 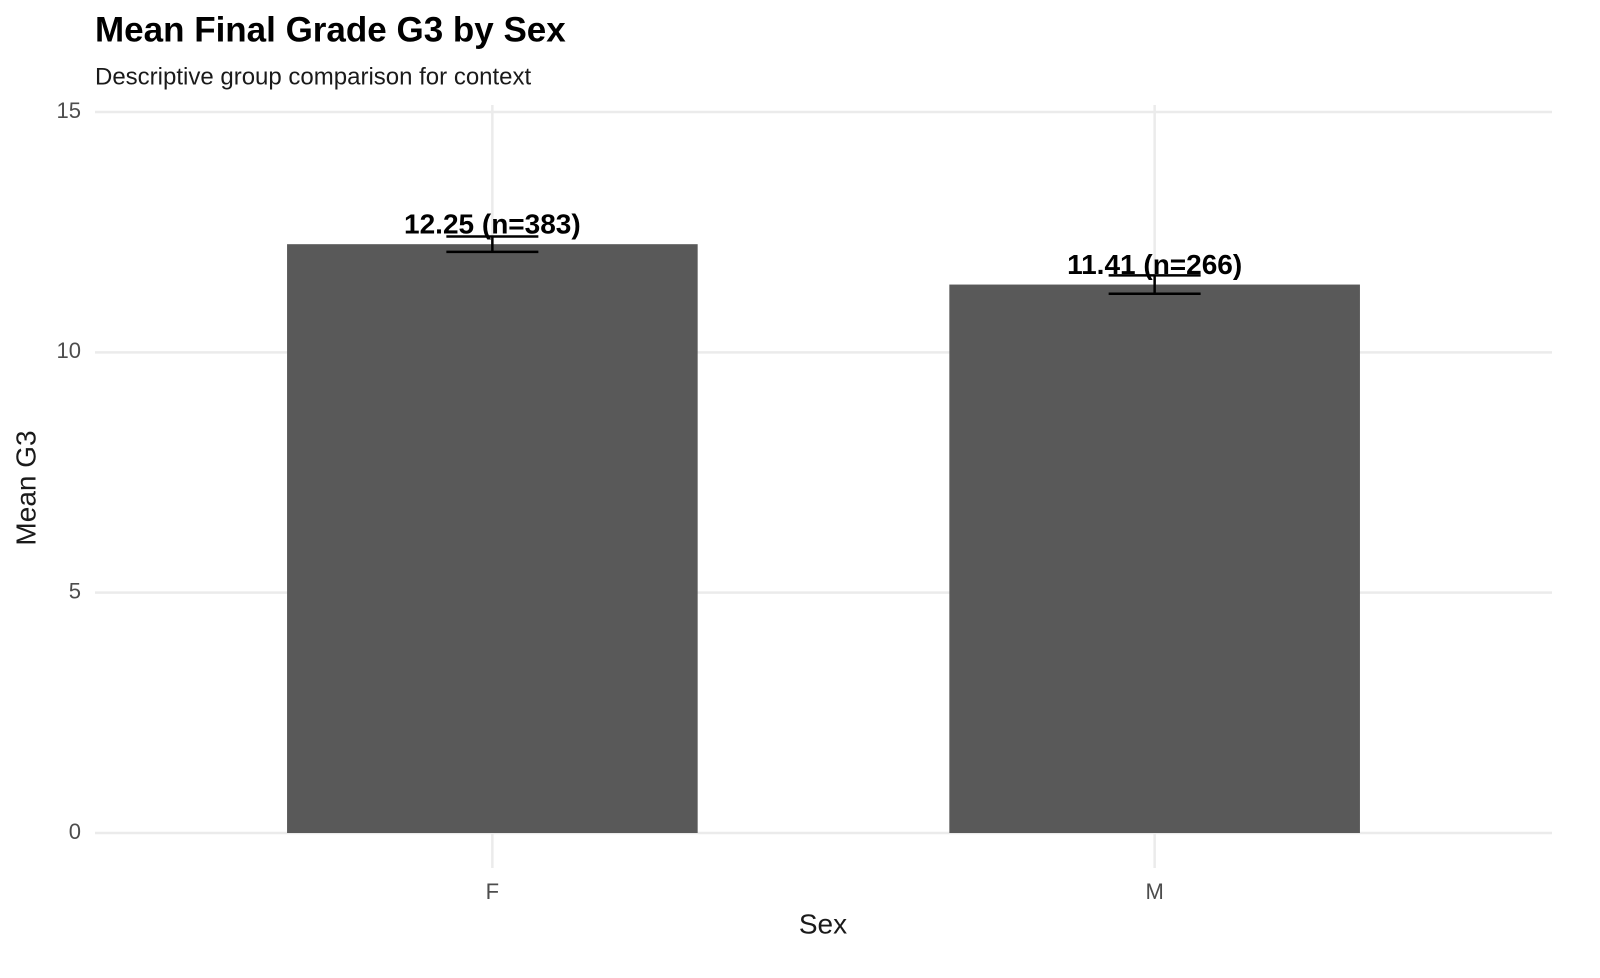 I want to click on y-tick-label: 0, so click(x=75, y=831).